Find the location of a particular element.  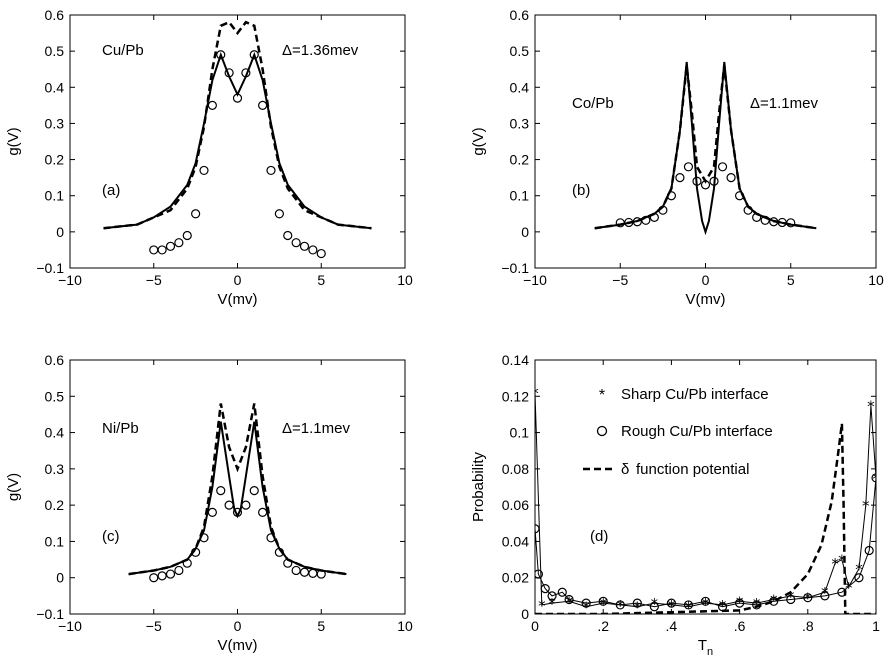

legend-label: function potential is located at coordinates (692, 469).